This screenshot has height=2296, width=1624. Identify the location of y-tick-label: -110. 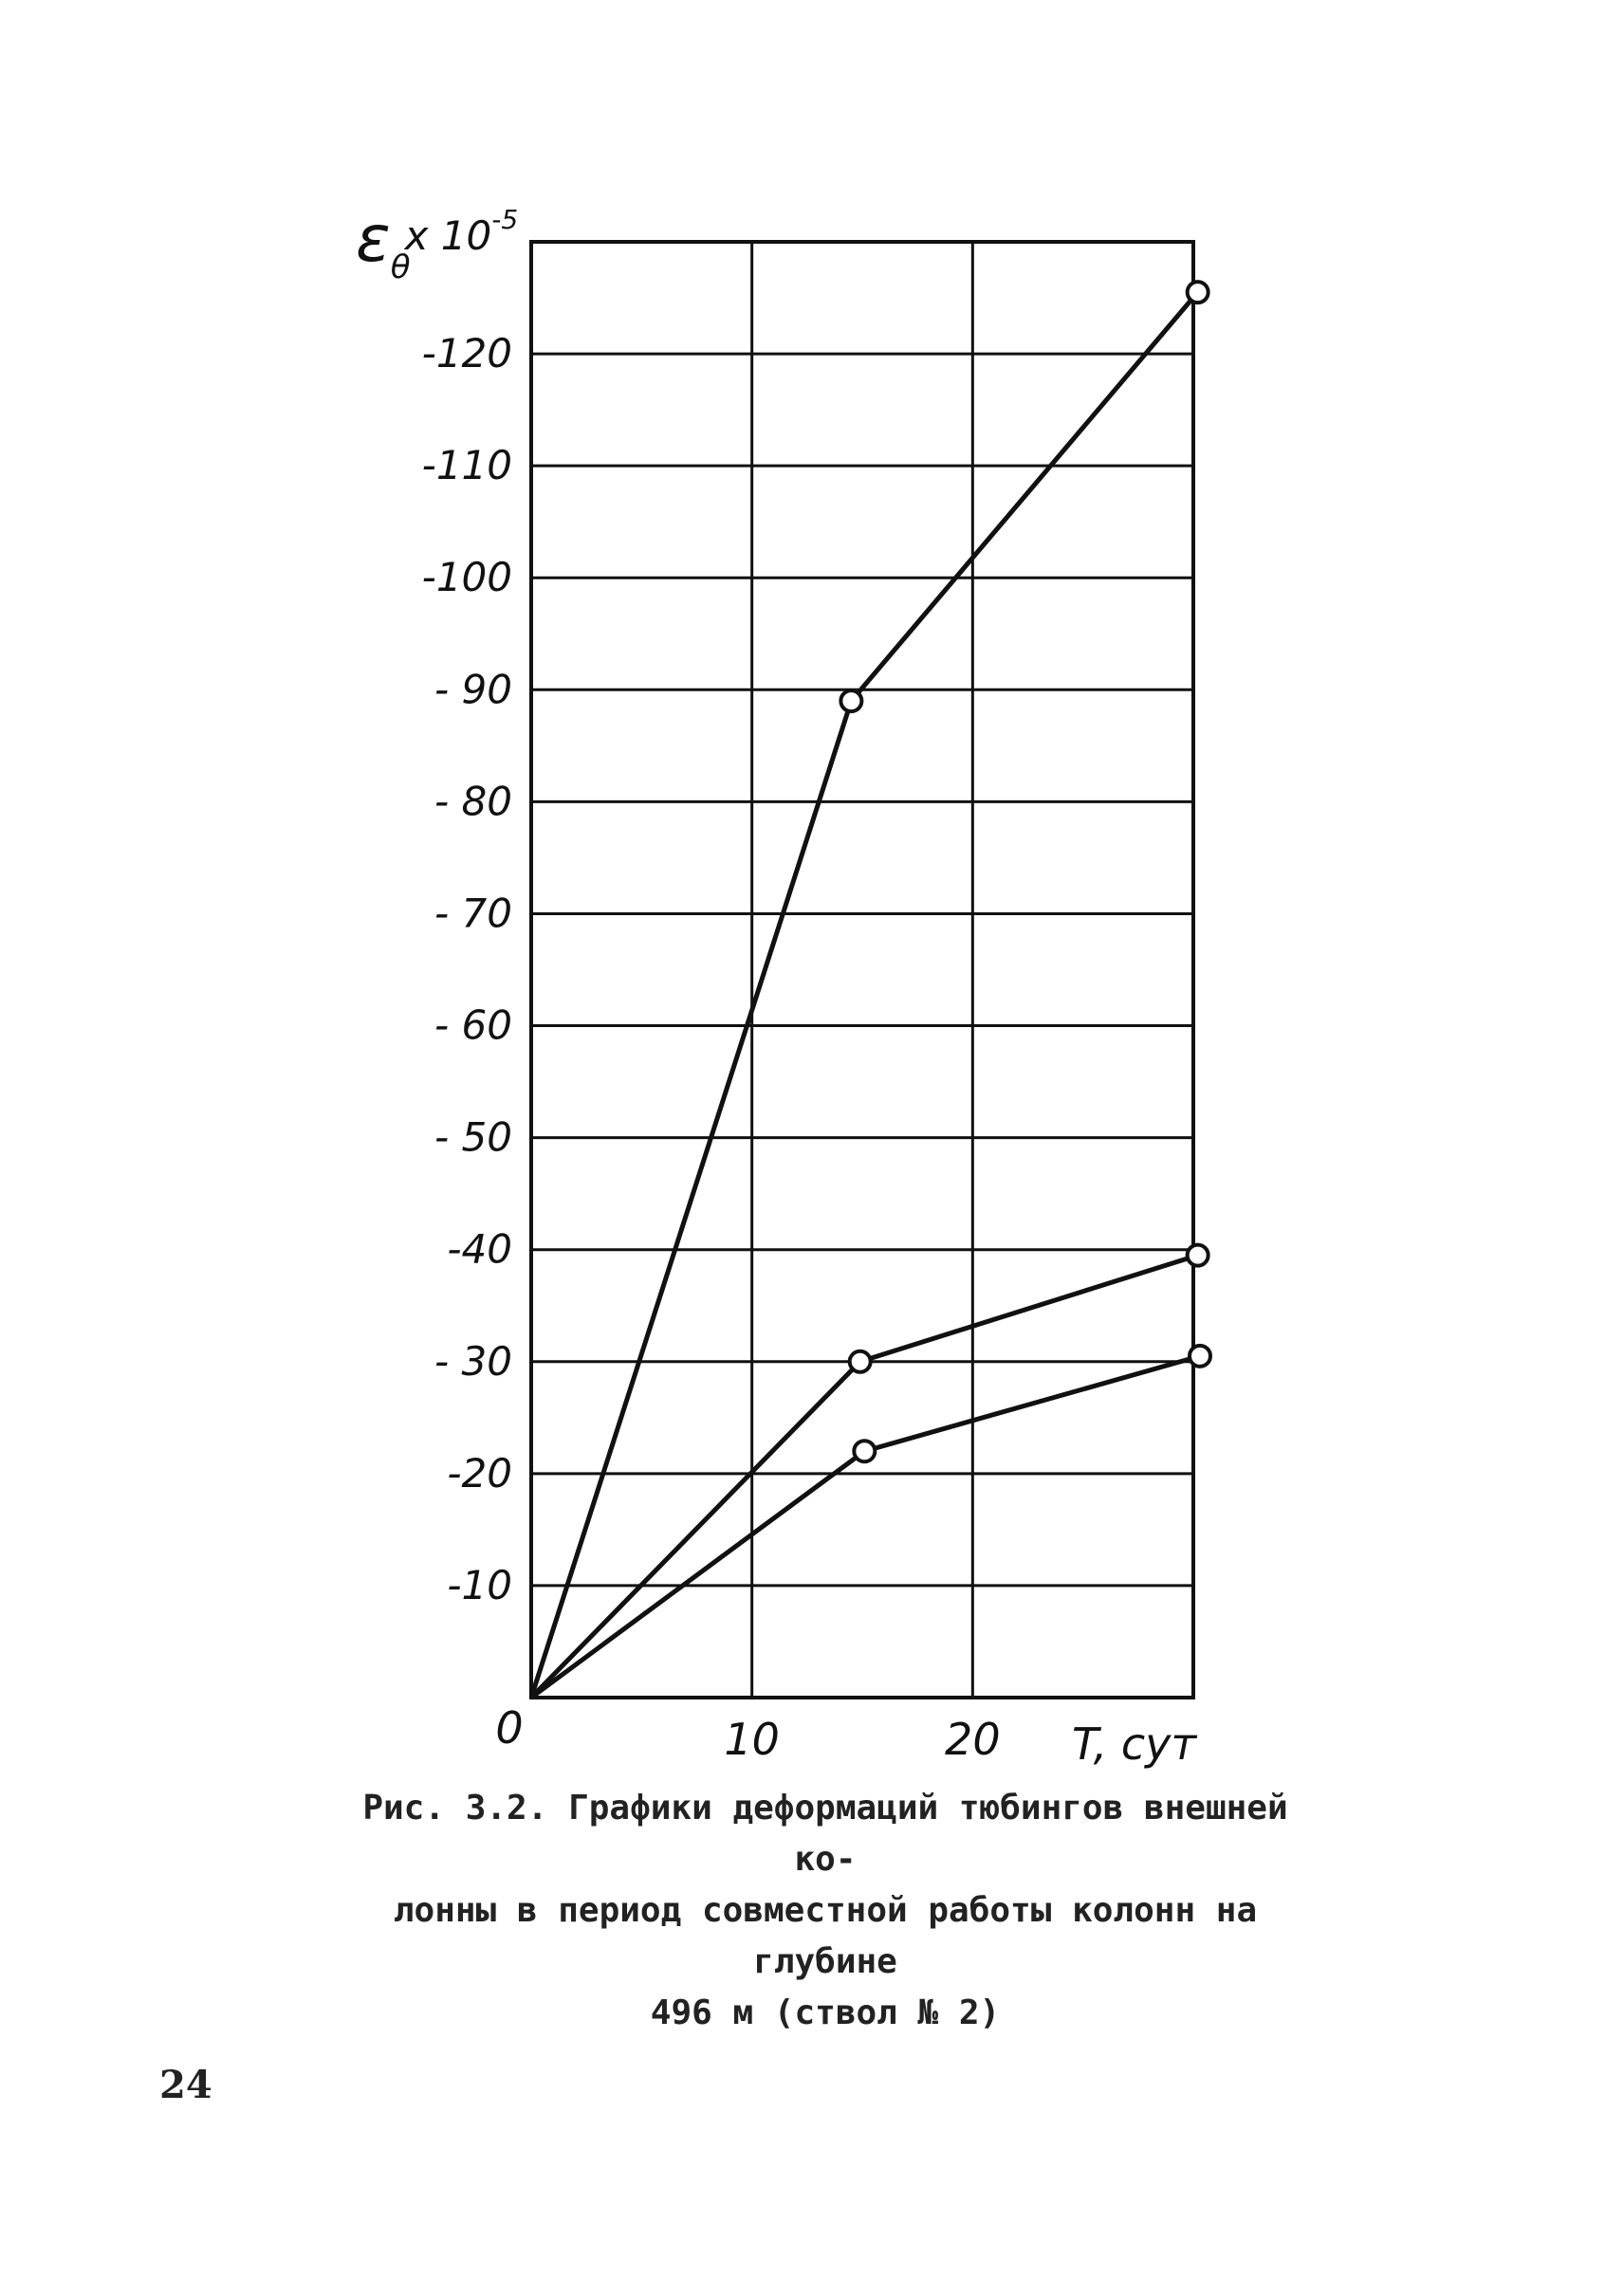
(467, 465).